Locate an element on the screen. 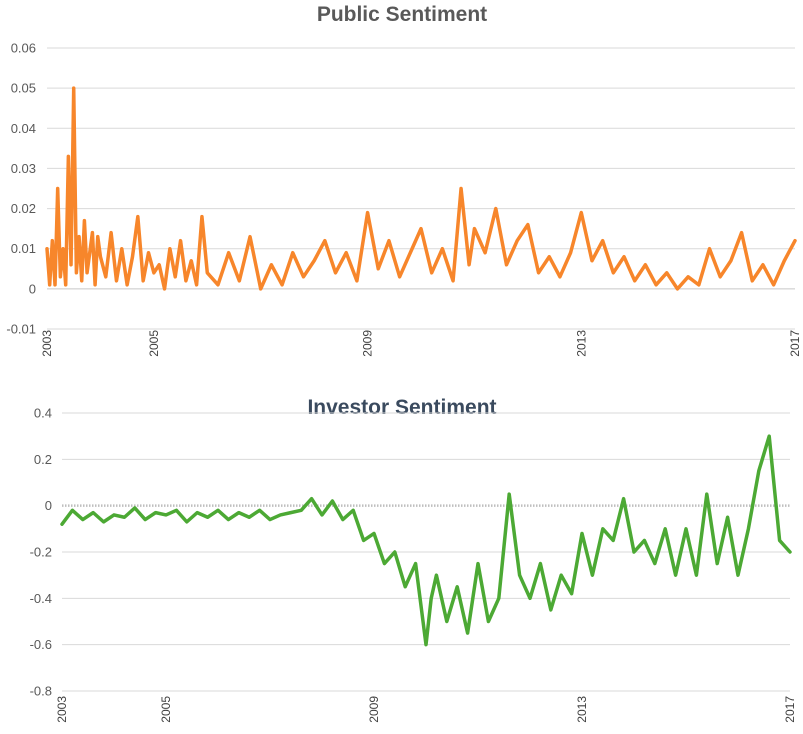 The height and width of the screenshot is (734, 803). investor-sentiment-y-ticks: 0.4 0.2 0 -0.2 -0.4 -0.6 -0.8 is located at coordinates (41, 552).